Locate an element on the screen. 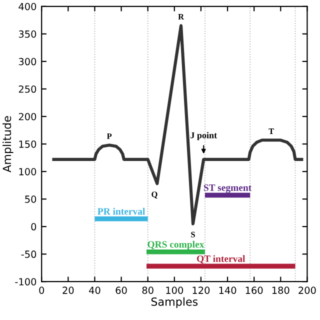 Image resolution: width=320 pixels, height=320 pixels. y-tick-label: 300 is located at coordinates (27, 62).